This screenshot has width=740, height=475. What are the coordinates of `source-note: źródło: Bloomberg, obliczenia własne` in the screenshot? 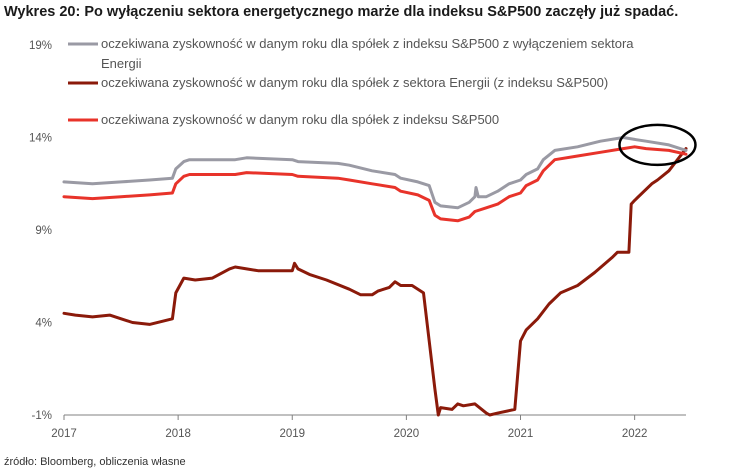 It's located at (95, 462).